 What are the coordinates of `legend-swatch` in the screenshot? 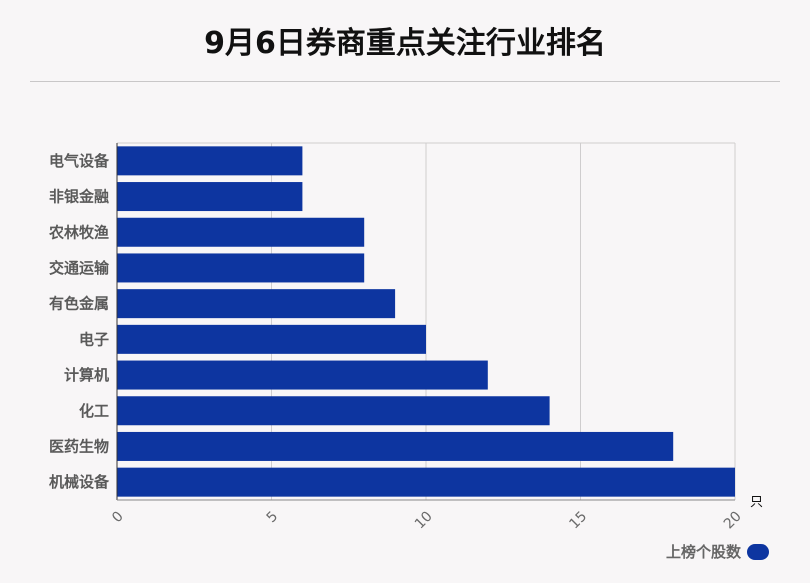 It's located at (758, 551).